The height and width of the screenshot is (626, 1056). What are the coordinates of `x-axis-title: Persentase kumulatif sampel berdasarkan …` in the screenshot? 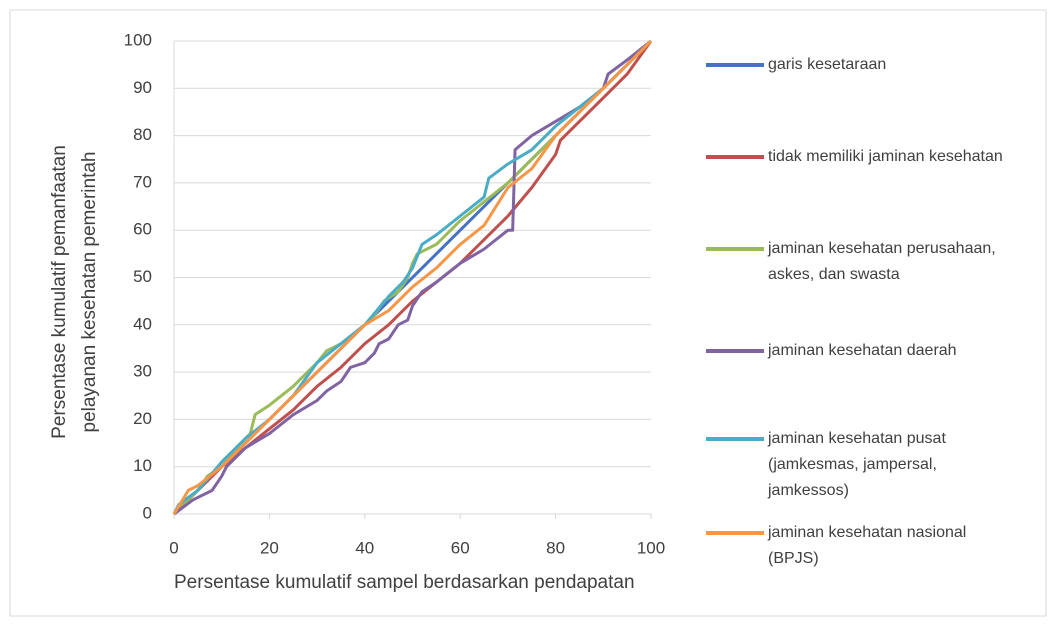 It's located at (404, 582).